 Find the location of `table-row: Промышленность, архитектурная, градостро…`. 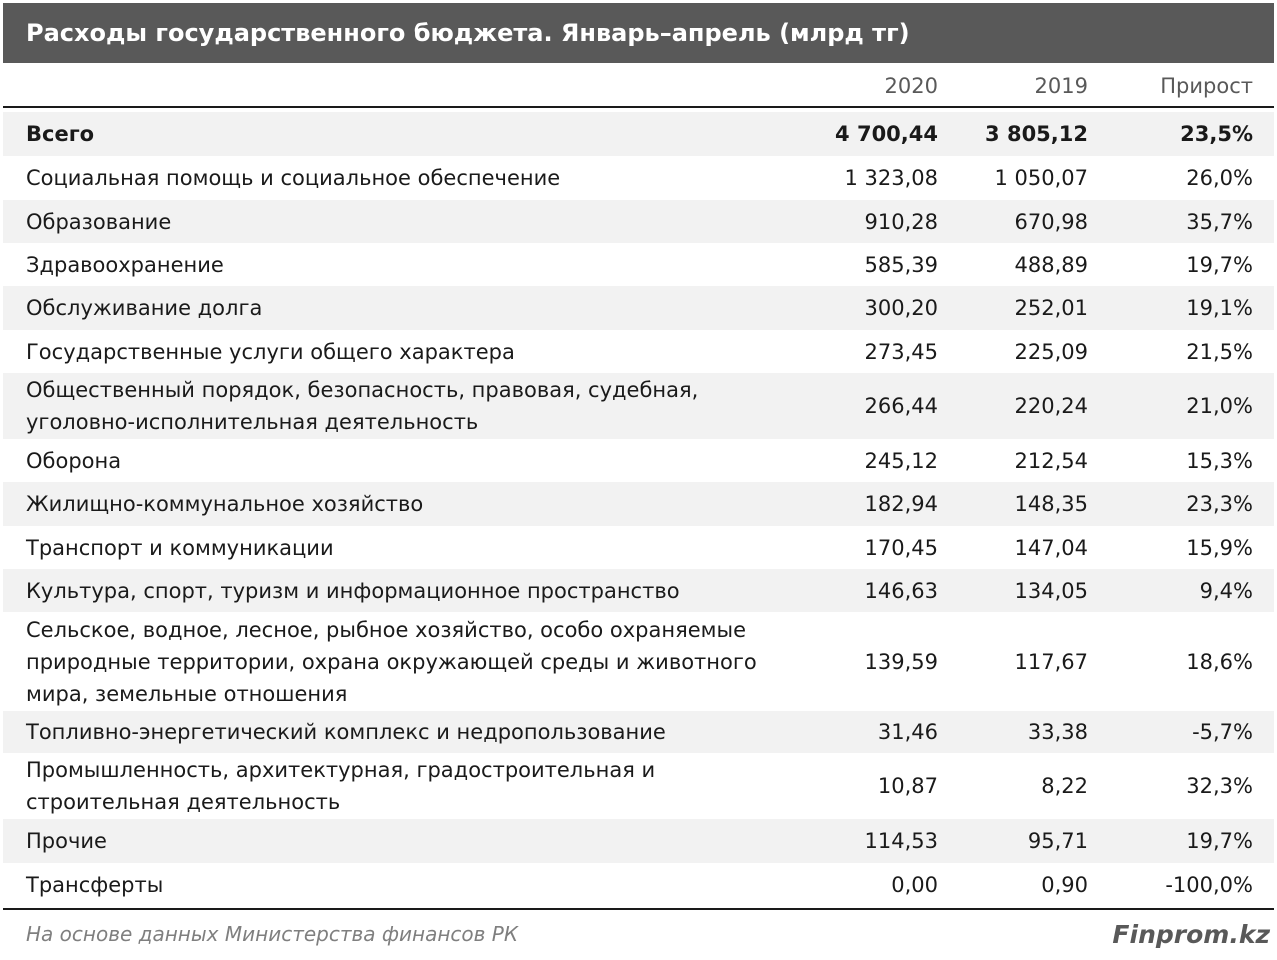

table-row: Промышленность, архитектурная, градостро… is located at coordinates (638, 786).